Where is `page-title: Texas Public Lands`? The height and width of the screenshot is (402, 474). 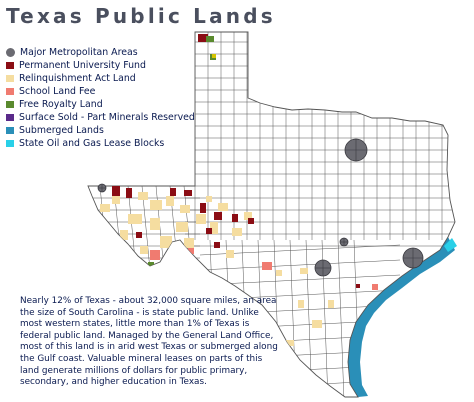 page-title: Texas Public Lands is located at coordinates (141, 16).